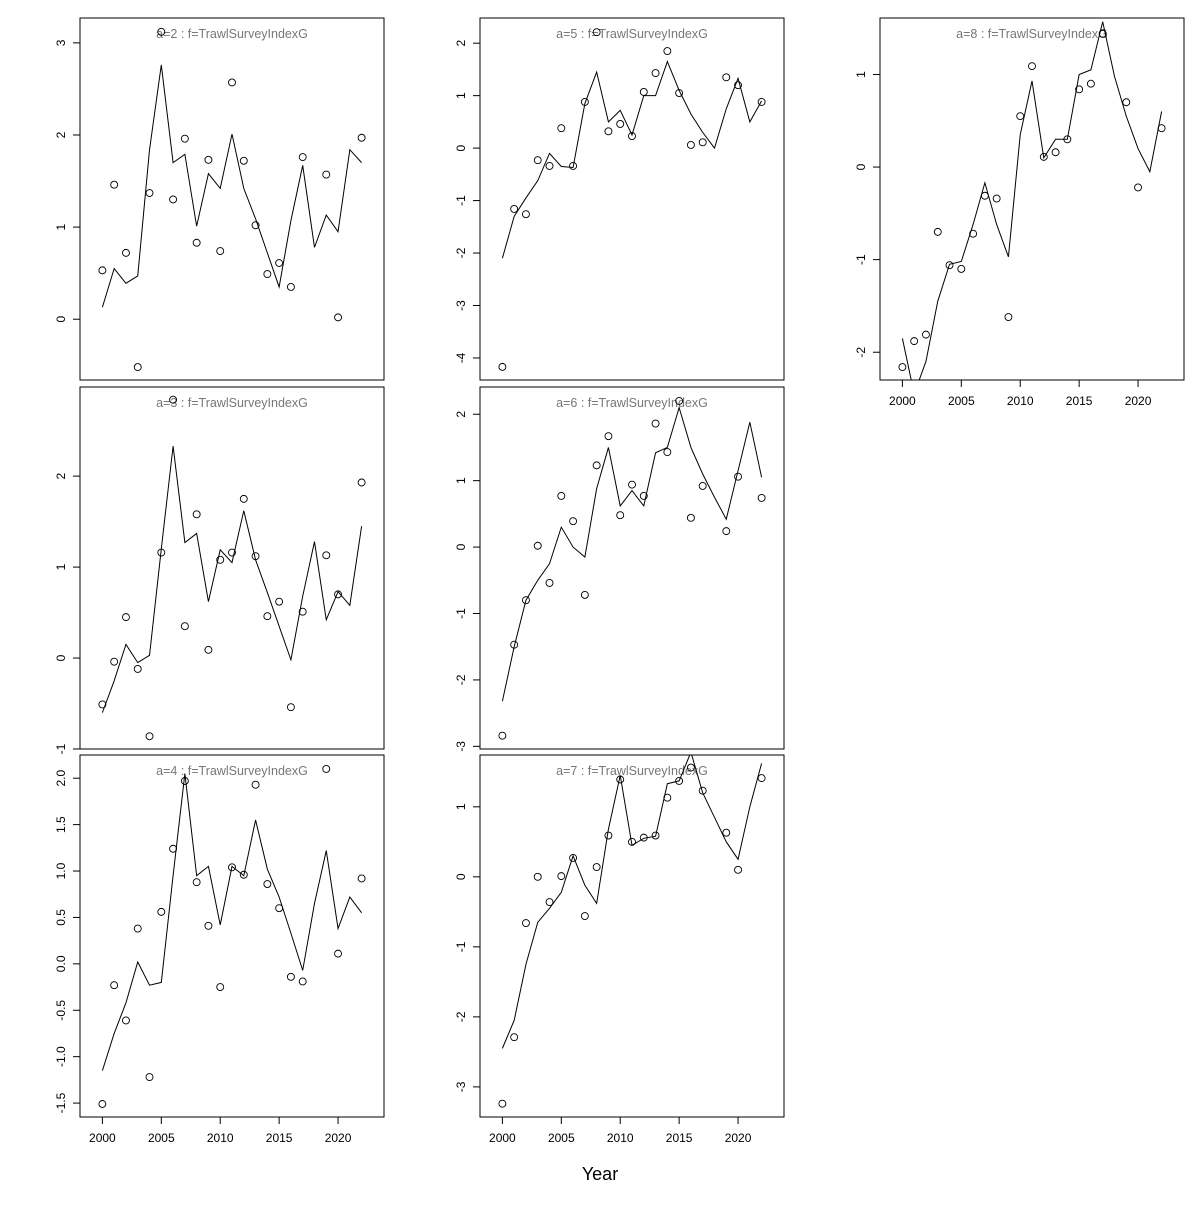  Describe the element at coordinates (232, 771) in the screenshot. I see `panel-title: a=4 : f=TrawlSurveyIndexG` at that location.